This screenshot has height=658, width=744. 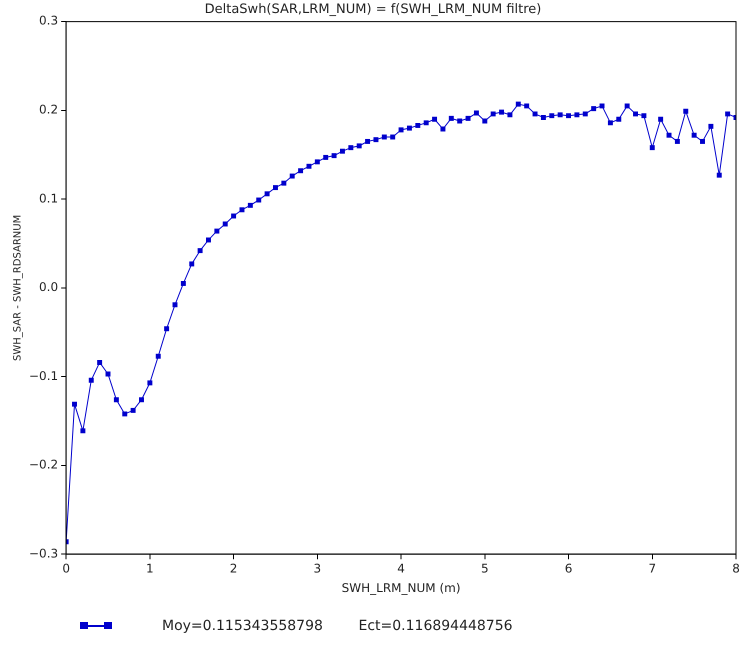 What do you see at coordinates (736, 569) in the screenshot?
I see `x-tick-label: 8` at bounding box center [736, 569].